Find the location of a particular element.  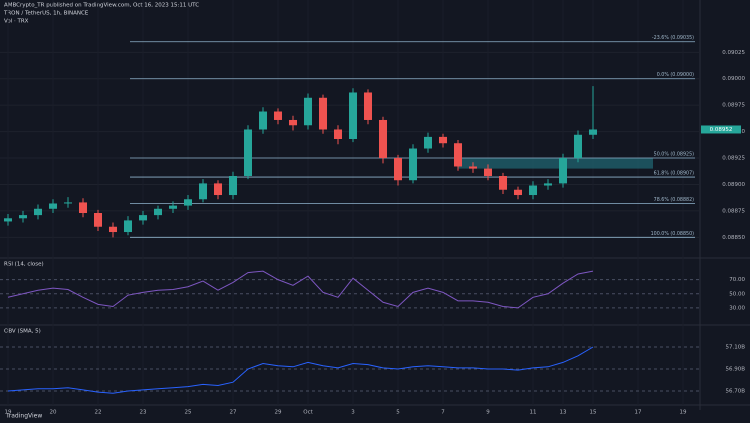

x-tick-label: 3 is located at coordinates (353, 413).